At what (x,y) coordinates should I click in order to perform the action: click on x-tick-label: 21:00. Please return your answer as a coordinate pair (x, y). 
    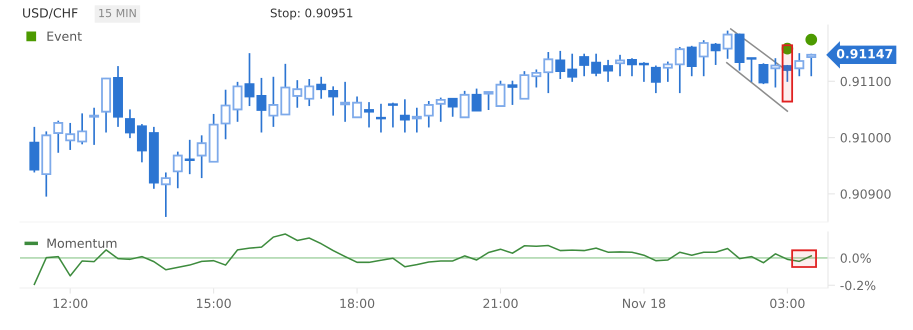
    Looking at the image, I should click on (500, 303).